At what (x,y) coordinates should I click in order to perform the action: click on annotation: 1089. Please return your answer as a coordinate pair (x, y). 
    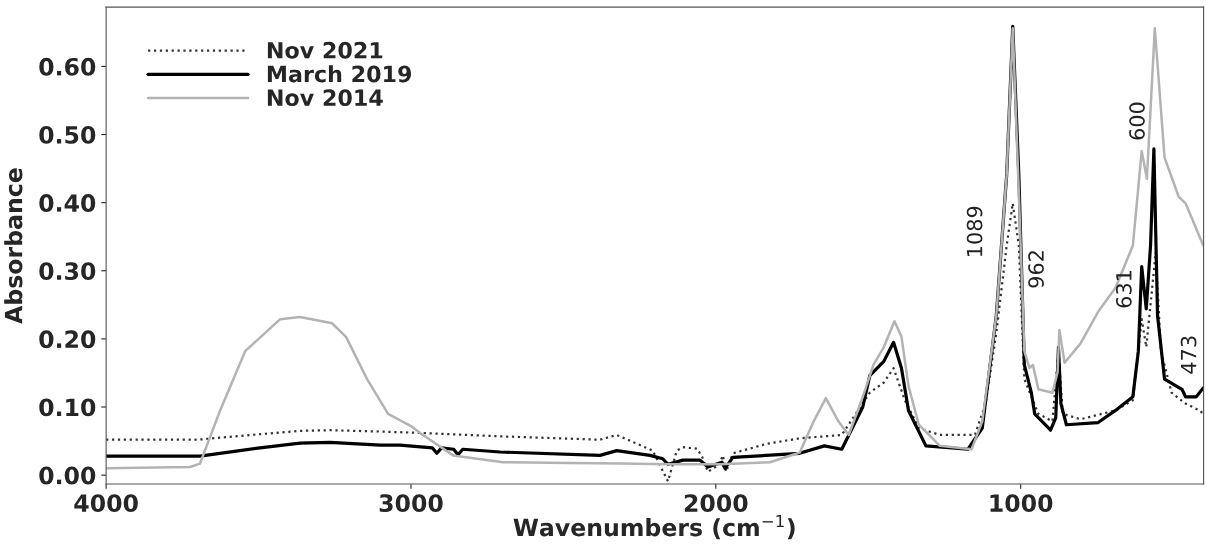
    Looking at the image, I should click on (974, 231).